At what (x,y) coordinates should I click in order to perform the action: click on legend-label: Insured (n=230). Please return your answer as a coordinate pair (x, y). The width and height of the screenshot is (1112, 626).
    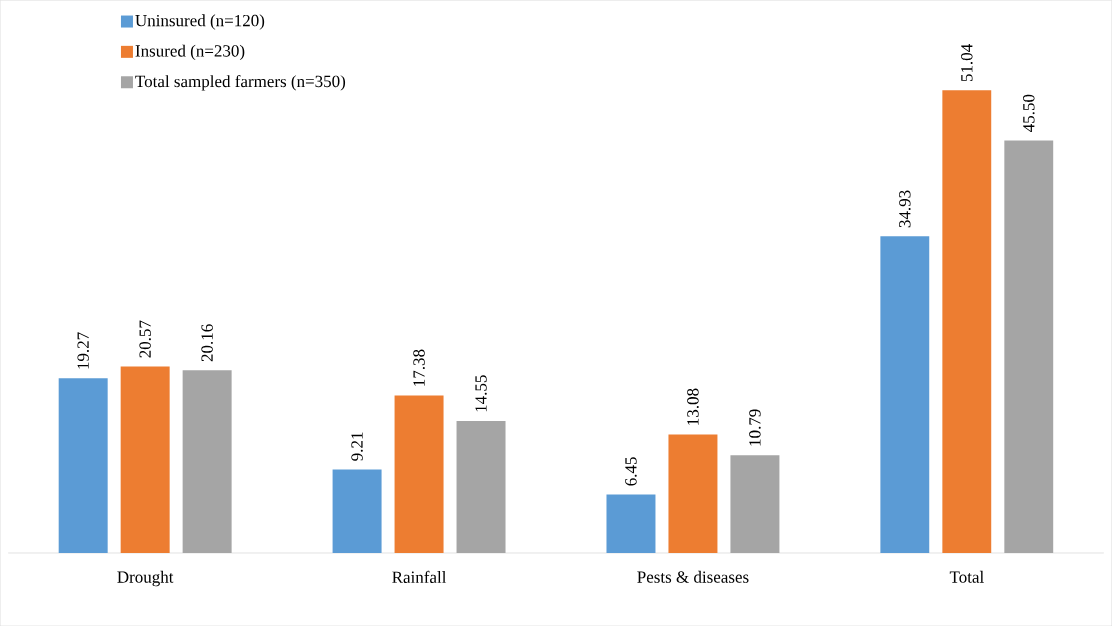
    Looking at the image, I should click on (190, 52).